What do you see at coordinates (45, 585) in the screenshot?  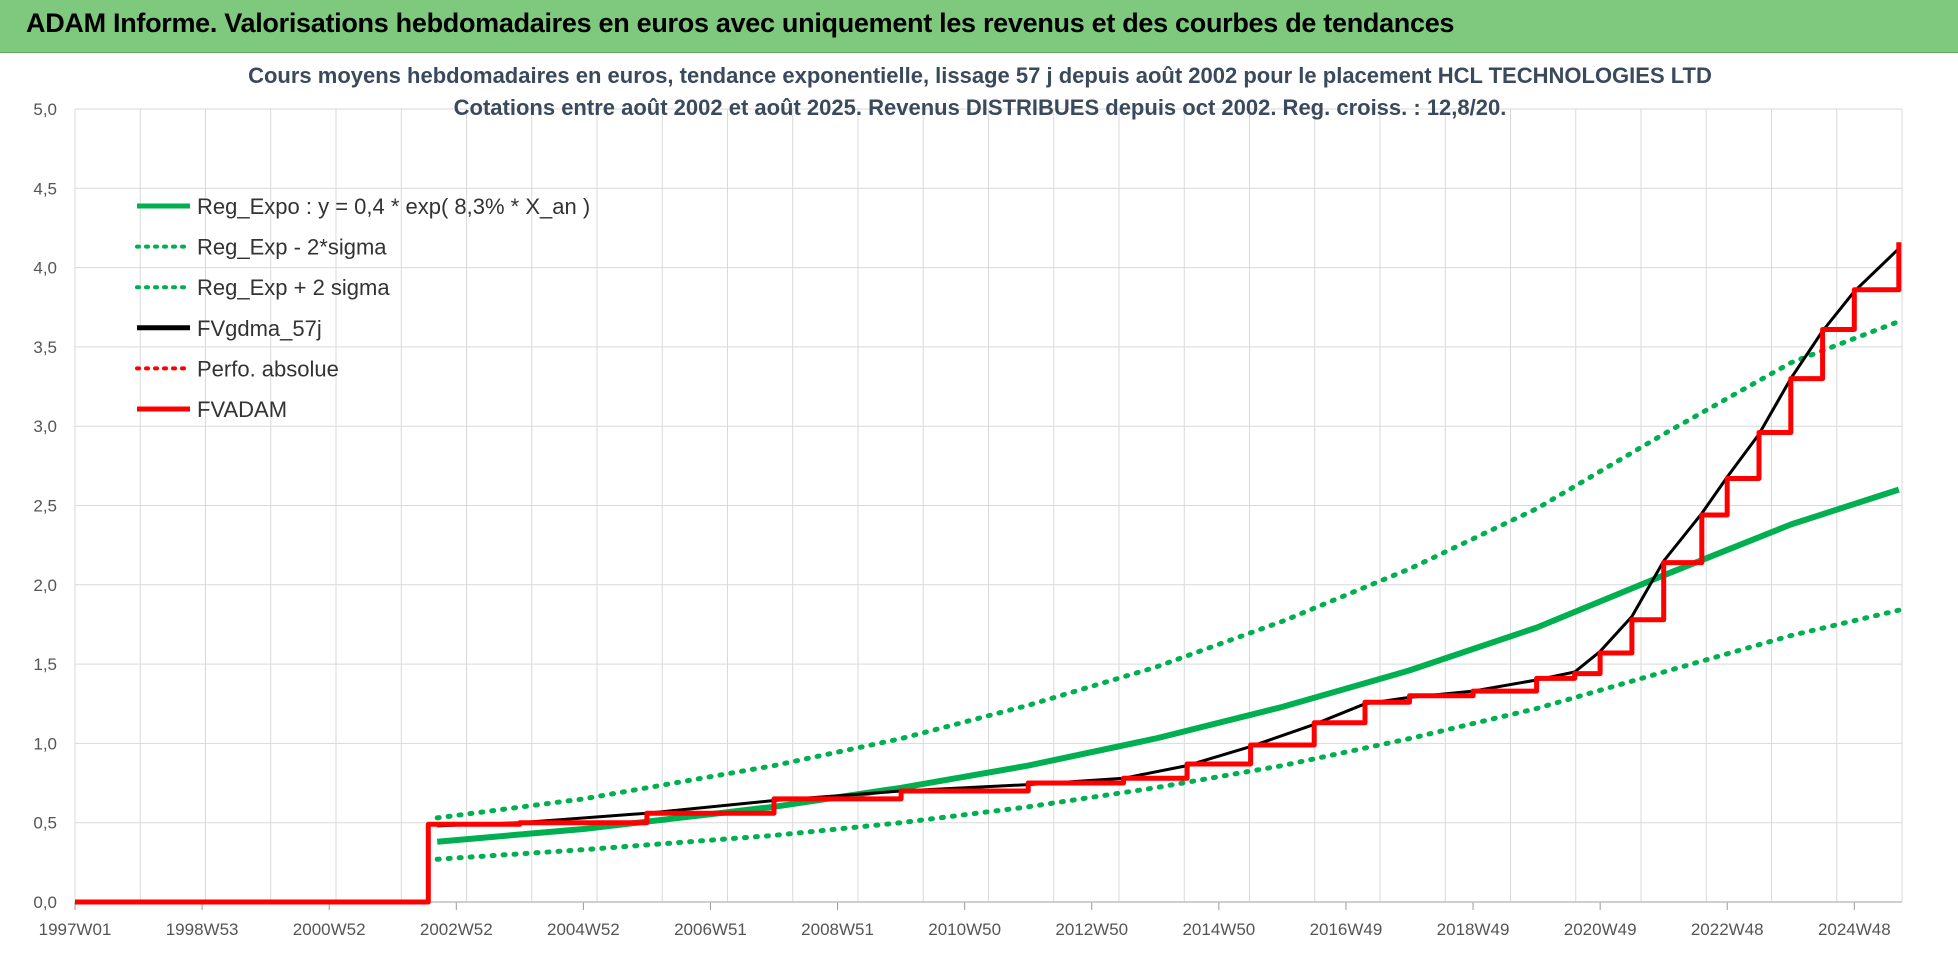 I see `y-tick-label: 2,0` at bounding box center [45, 585].